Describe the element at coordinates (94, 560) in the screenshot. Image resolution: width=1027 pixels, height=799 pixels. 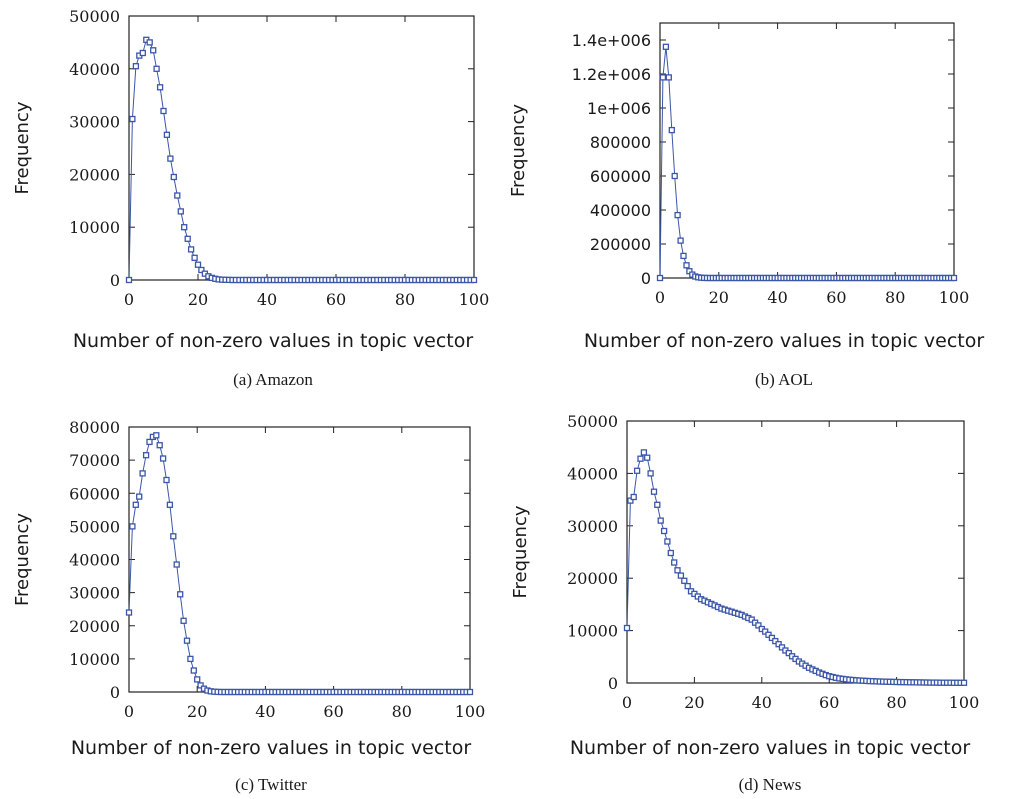
I see `y-tick-label: 40000` at that location.